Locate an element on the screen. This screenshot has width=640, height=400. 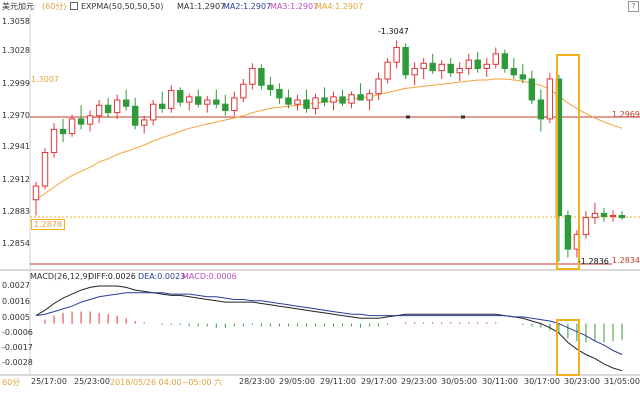
macd-tick: -0.0006 is located at coordinates (17, 332).